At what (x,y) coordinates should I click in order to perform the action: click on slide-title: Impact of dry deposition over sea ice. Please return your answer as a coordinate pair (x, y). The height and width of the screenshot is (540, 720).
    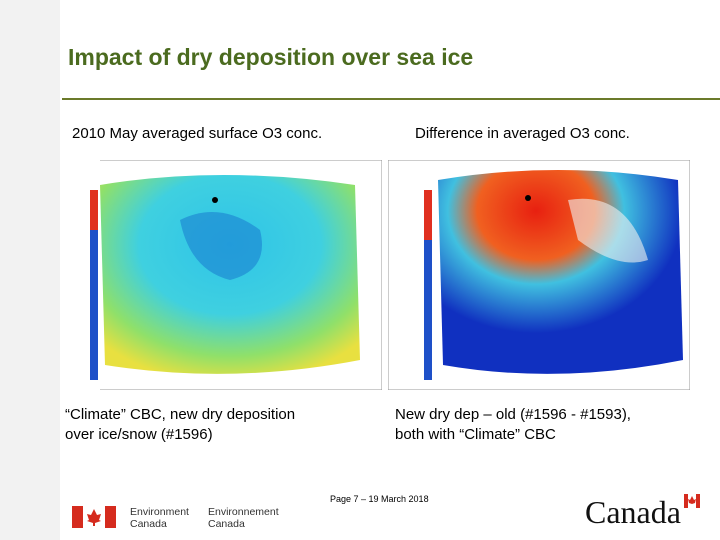
    Looking at the image, I should click on (271, 57).